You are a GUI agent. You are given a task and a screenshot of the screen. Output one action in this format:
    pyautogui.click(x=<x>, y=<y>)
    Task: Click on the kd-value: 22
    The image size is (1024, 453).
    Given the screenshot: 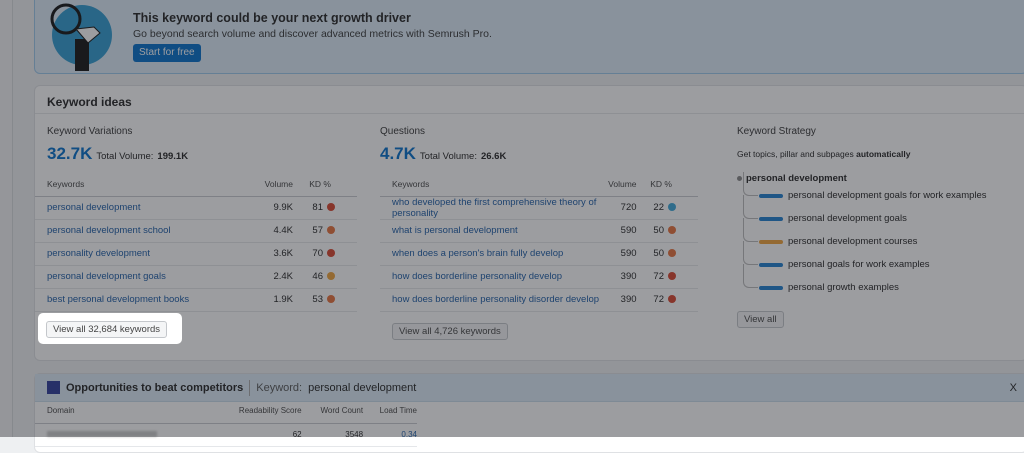 What is the action you would take?
    pyautogui.click(x=658, y=207)
    